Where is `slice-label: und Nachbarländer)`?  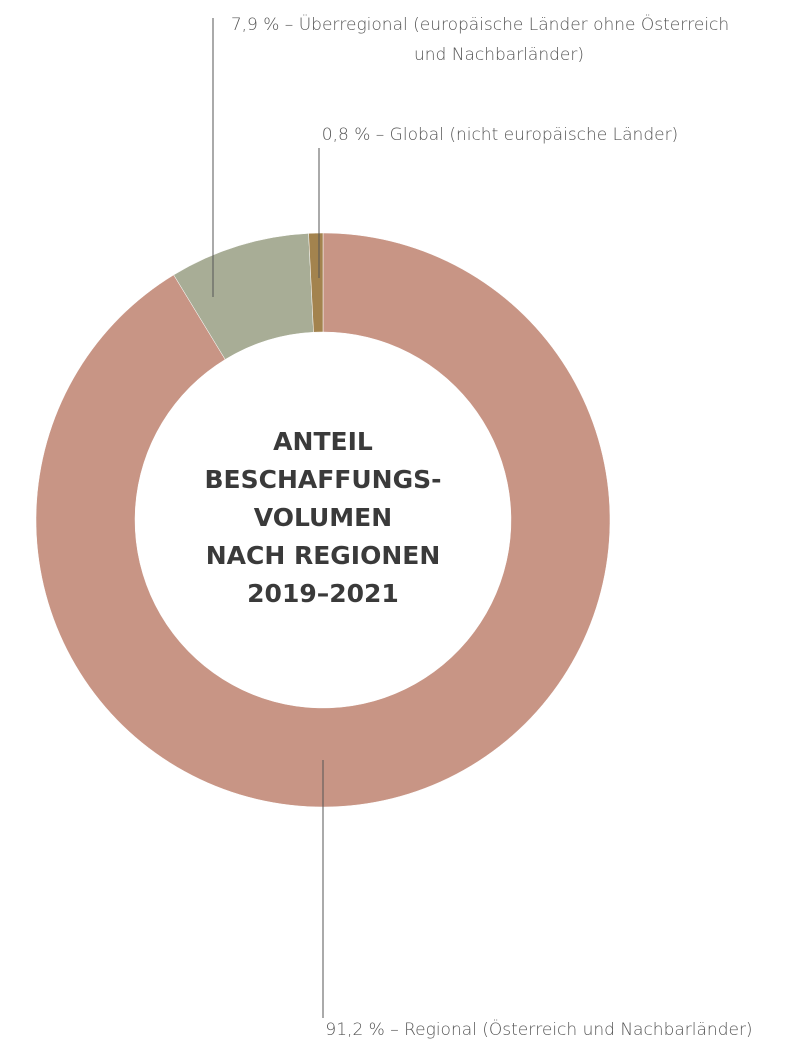 slice-label: und Nachbarländer) is located at coordinates (499, 55).